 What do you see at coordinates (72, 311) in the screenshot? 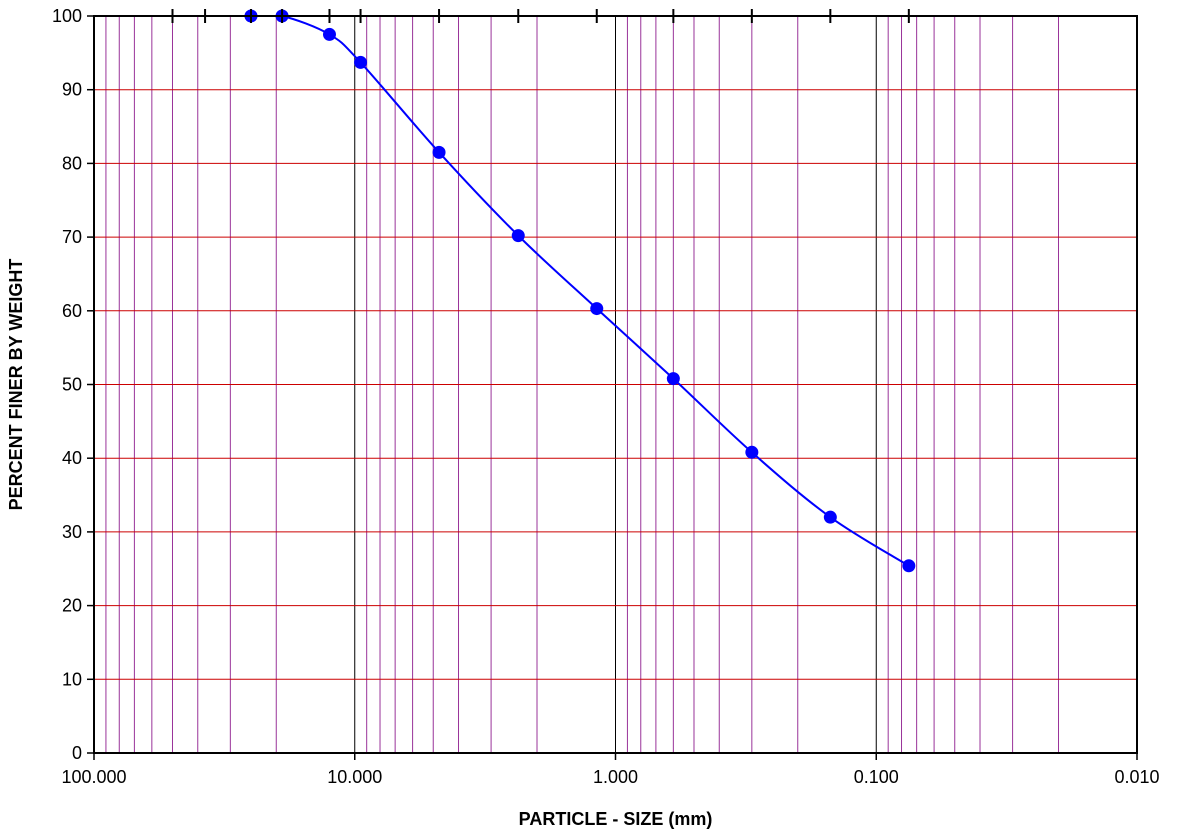
I see `y-tick-label: 60` at bounding box center [72, 311].